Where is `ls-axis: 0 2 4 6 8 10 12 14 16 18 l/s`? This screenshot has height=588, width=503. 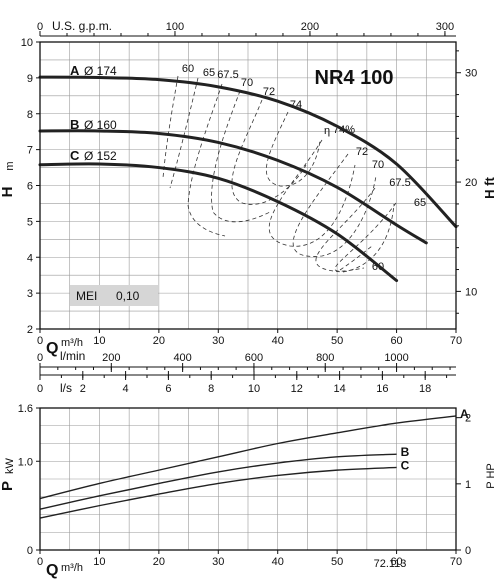 ls-axis: 0 2 4 6 8 10 12 14 16 18 l/s is located at coordinates (246, 383).